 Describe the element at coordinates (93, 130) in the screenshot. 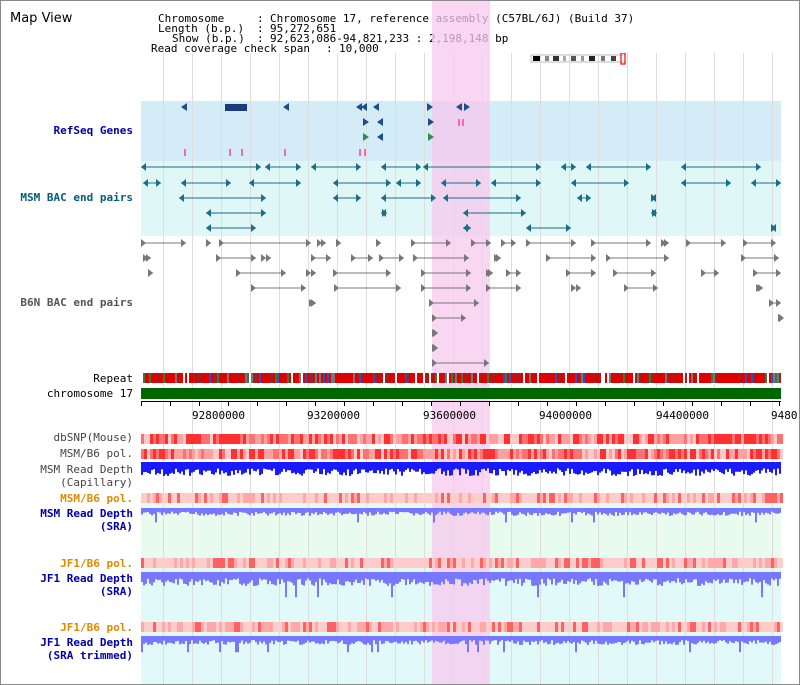

I see `track-label-refseq-genes: RefSeq Genes` at that location.